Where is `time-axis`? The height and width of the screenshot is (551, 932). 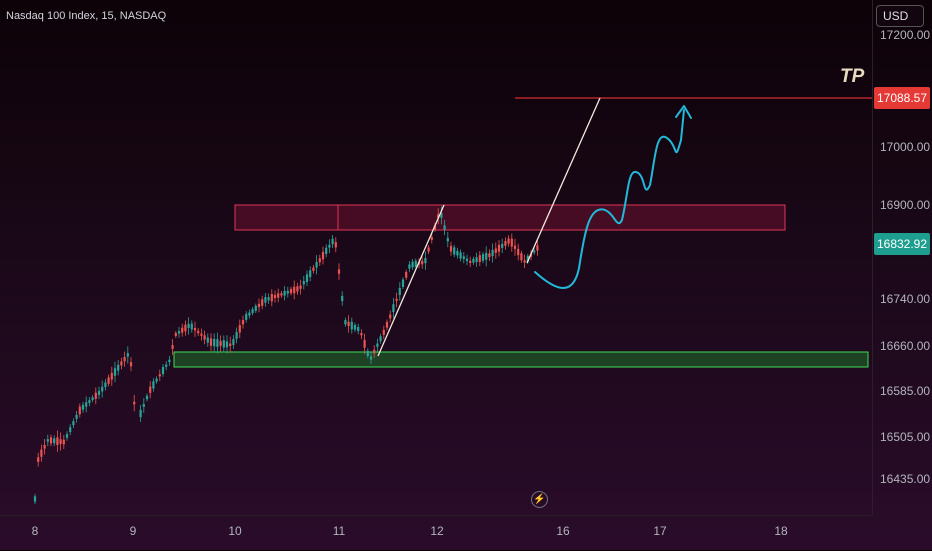 time-axis is located at coordinates (436, 533).